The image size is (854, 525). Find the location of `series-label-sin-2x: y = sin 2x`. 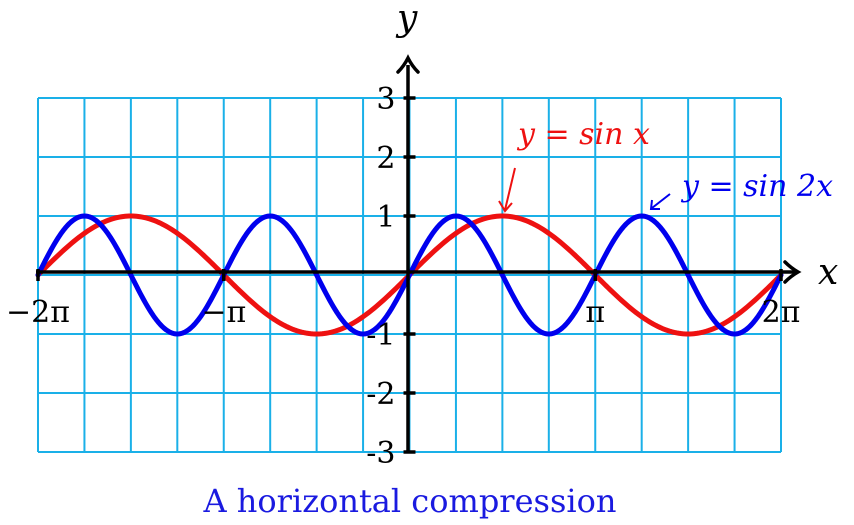

series-label-sin-2x: y = sin 2x is located at coordinates (756, 186).